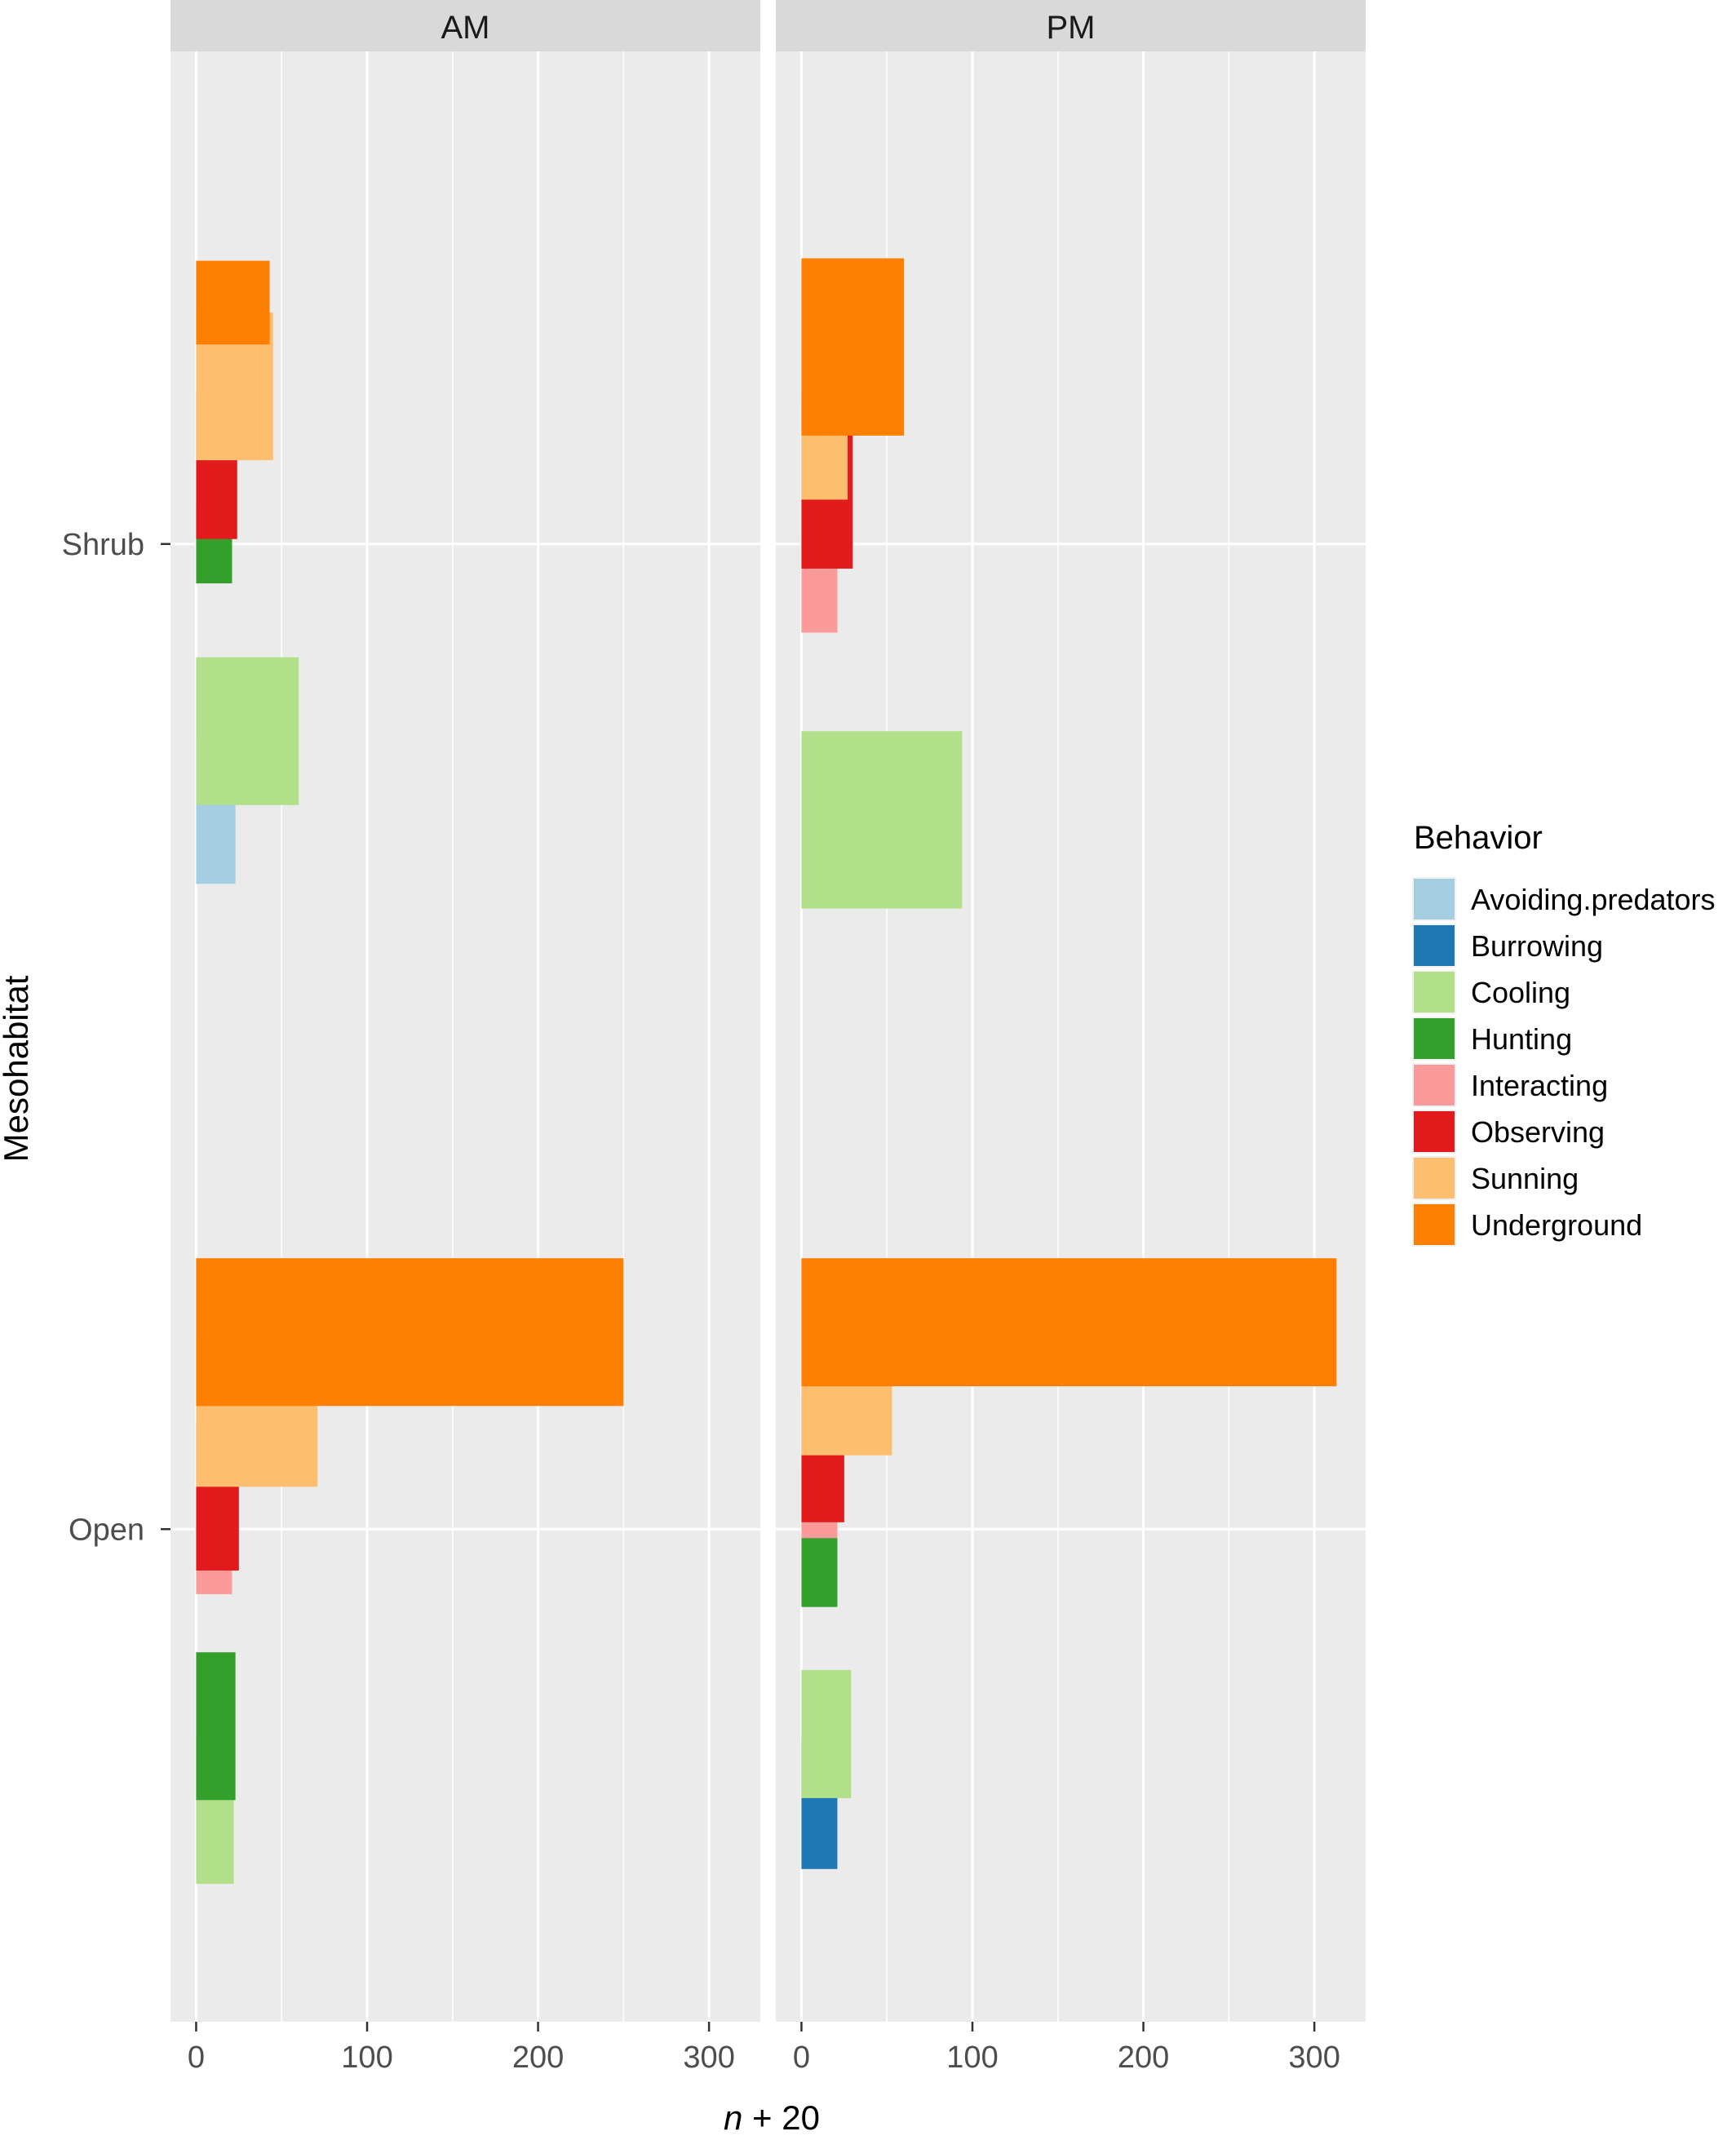 This screenshot has width=1736, height=2149. What do you see at coordinates (1538, 1132) in the screenshot?
I see `legend-label: Observing` at bounding box center [1538, 1132].